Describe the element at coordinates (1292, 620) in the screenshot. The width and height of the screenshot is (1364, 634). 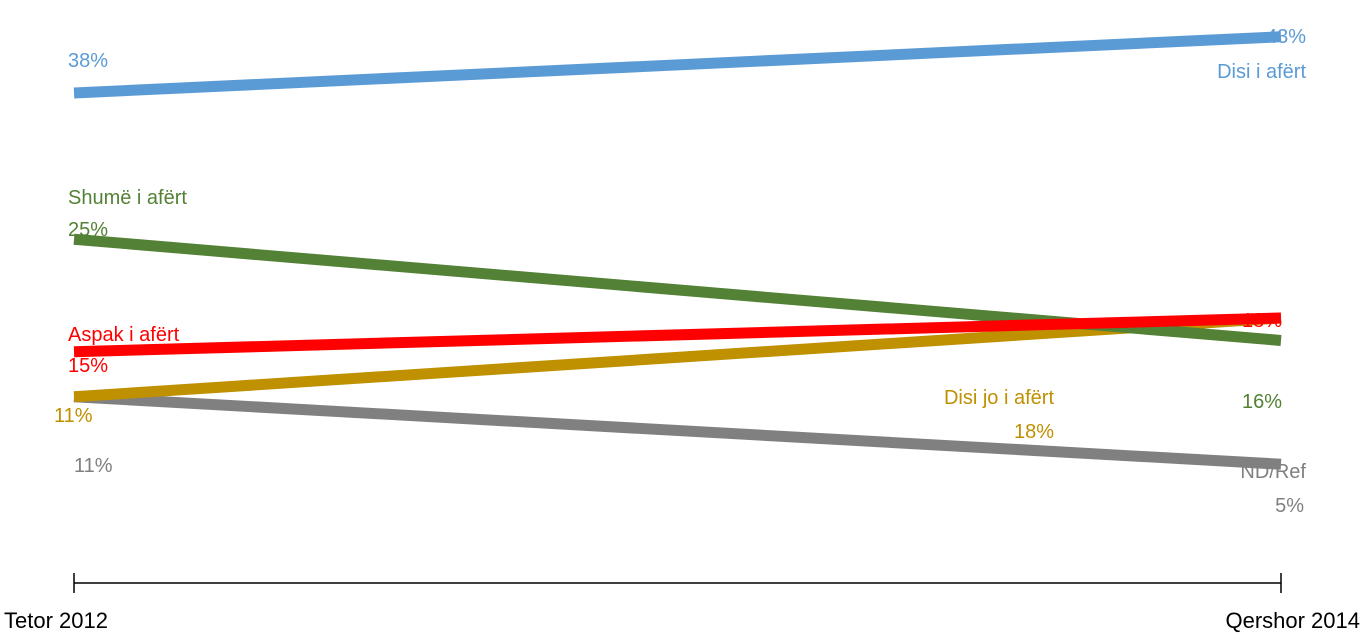
I see `x-tick-label-end: Qershor 2014` at that location.